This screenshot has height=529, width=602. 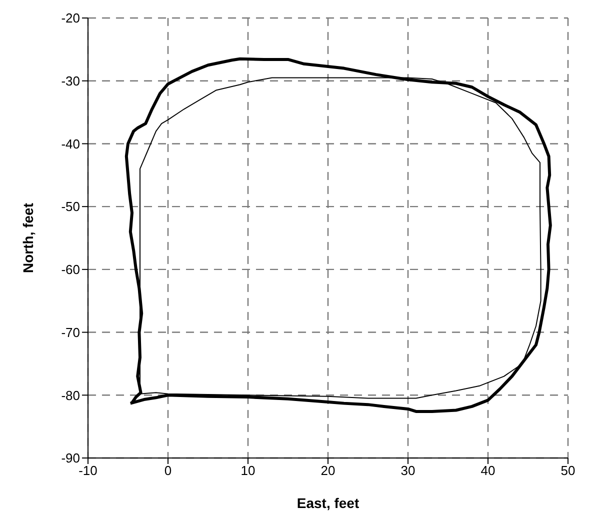 I want to click on y-tick-label: -20, so click(x=70, y=18).